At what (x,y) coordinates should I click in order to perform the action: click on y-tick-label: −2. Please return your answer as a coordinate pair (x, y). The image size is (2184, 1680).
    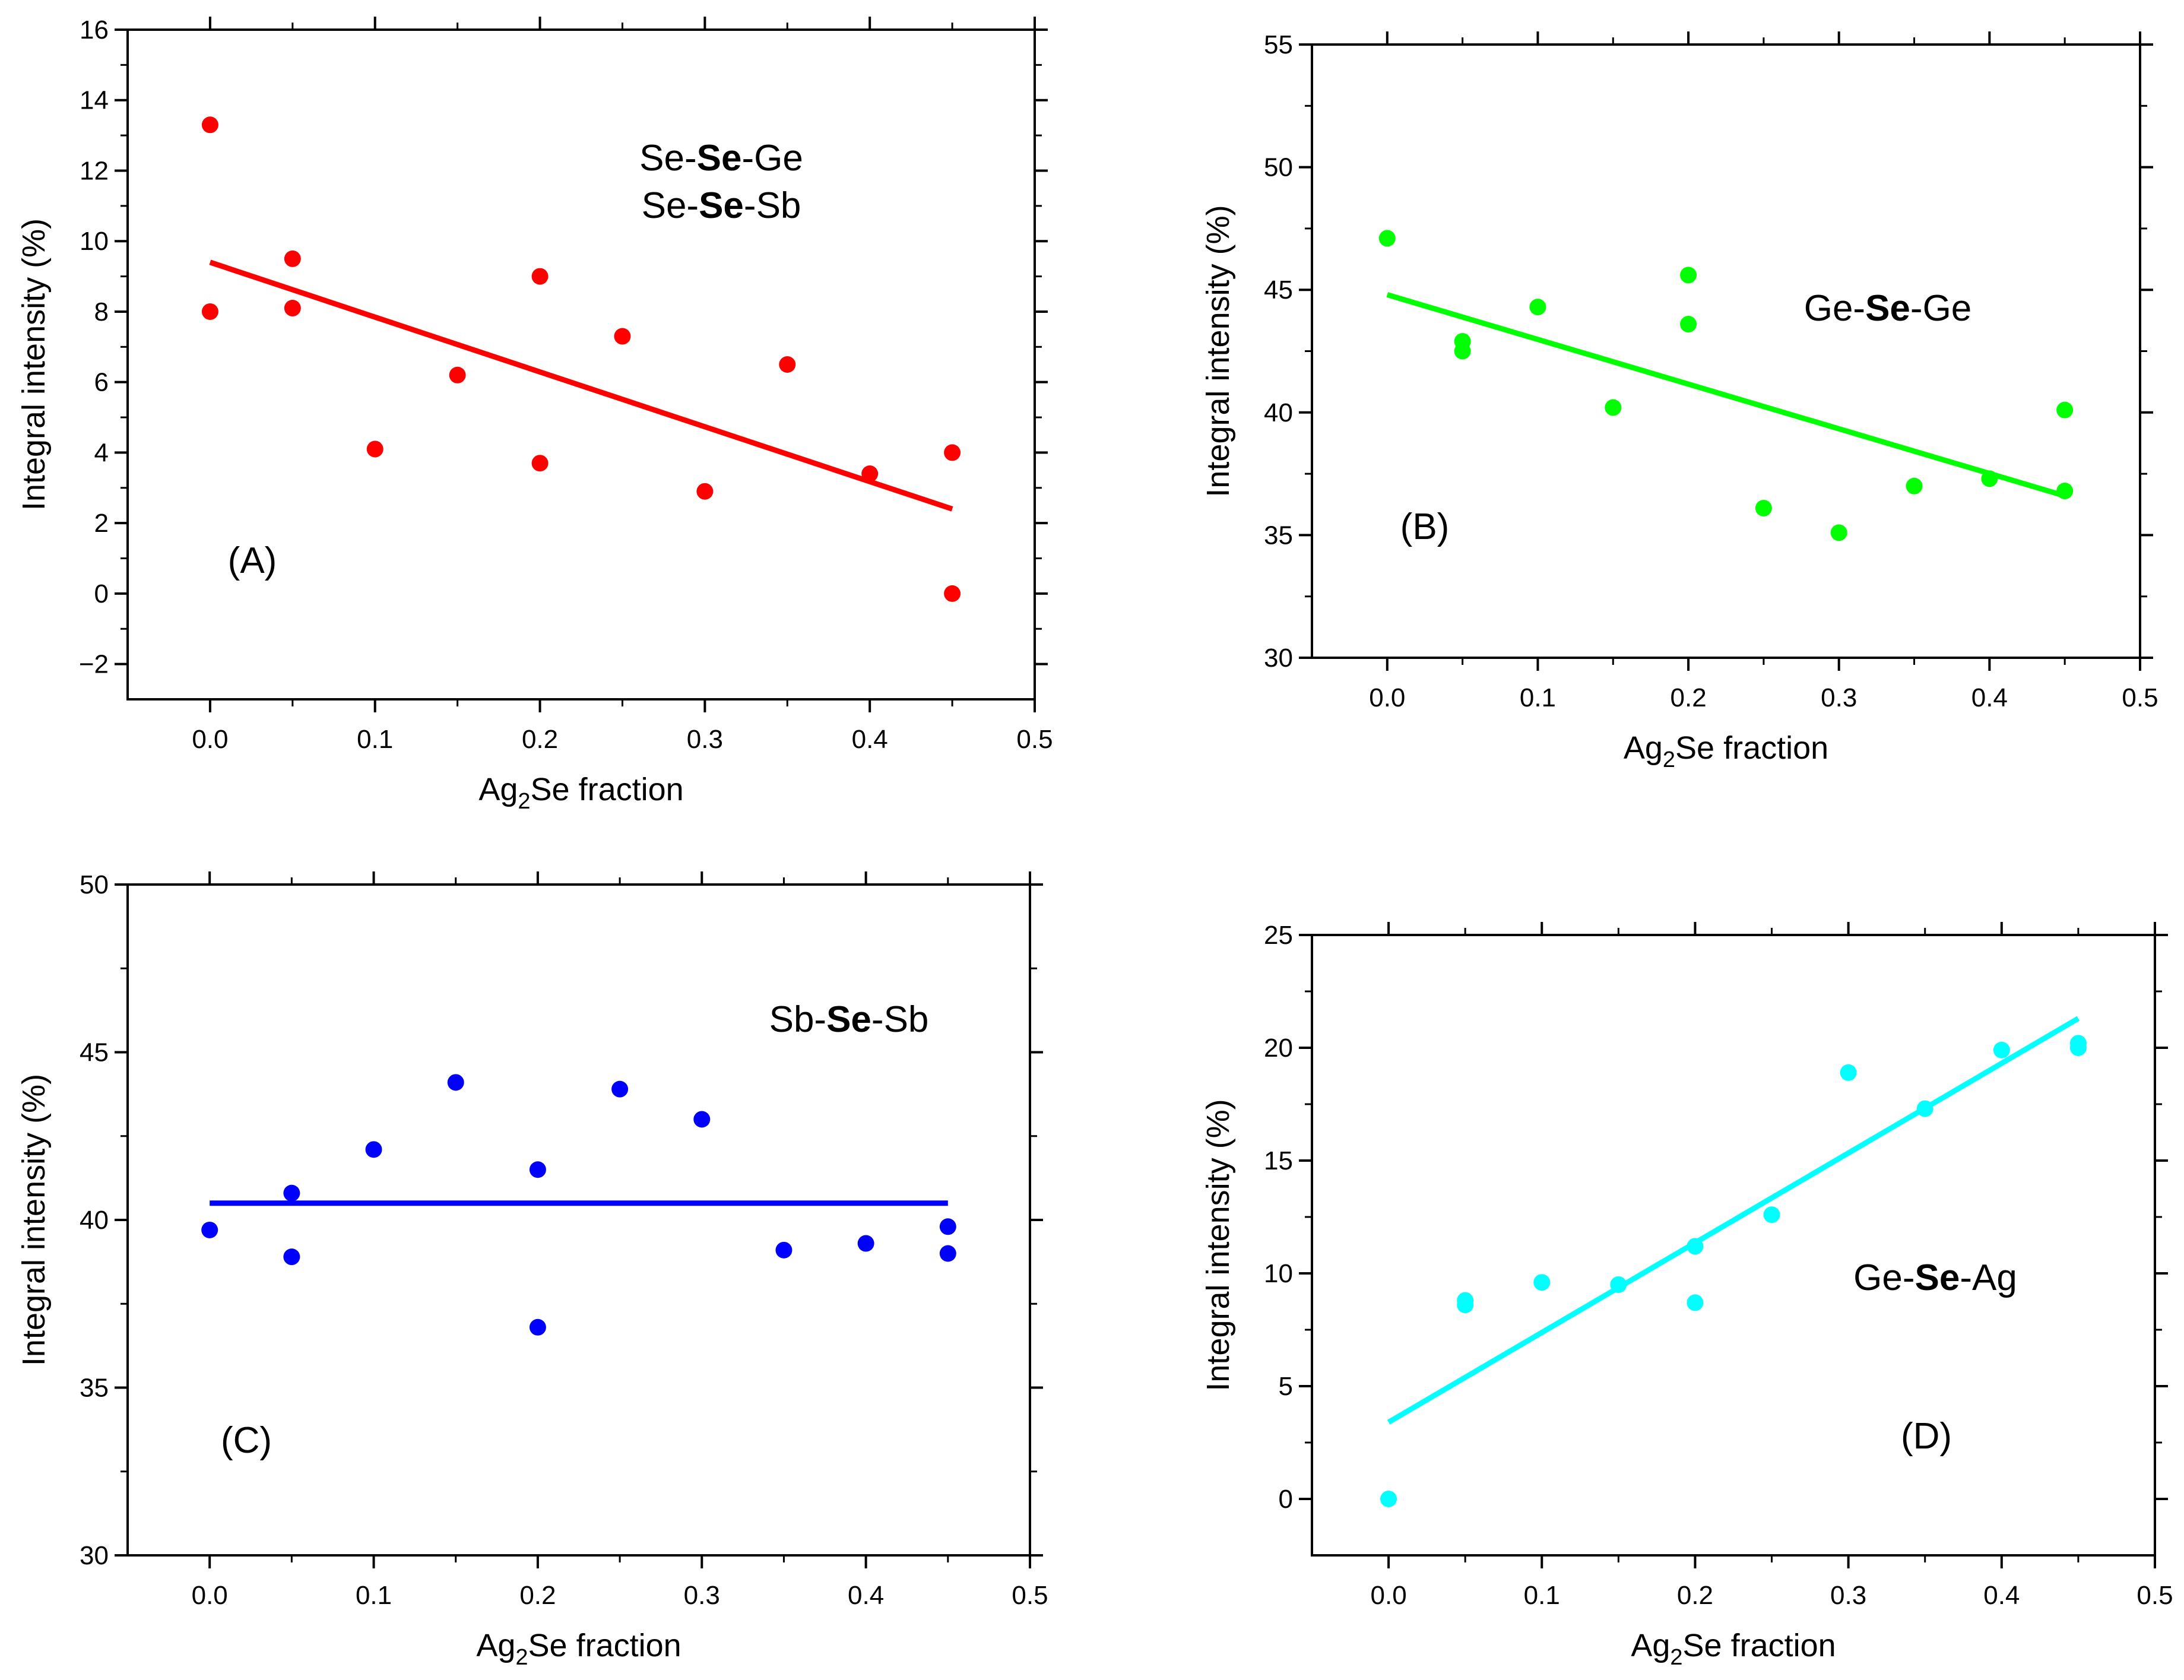
    Looking at the image, I should click on (94, 664).